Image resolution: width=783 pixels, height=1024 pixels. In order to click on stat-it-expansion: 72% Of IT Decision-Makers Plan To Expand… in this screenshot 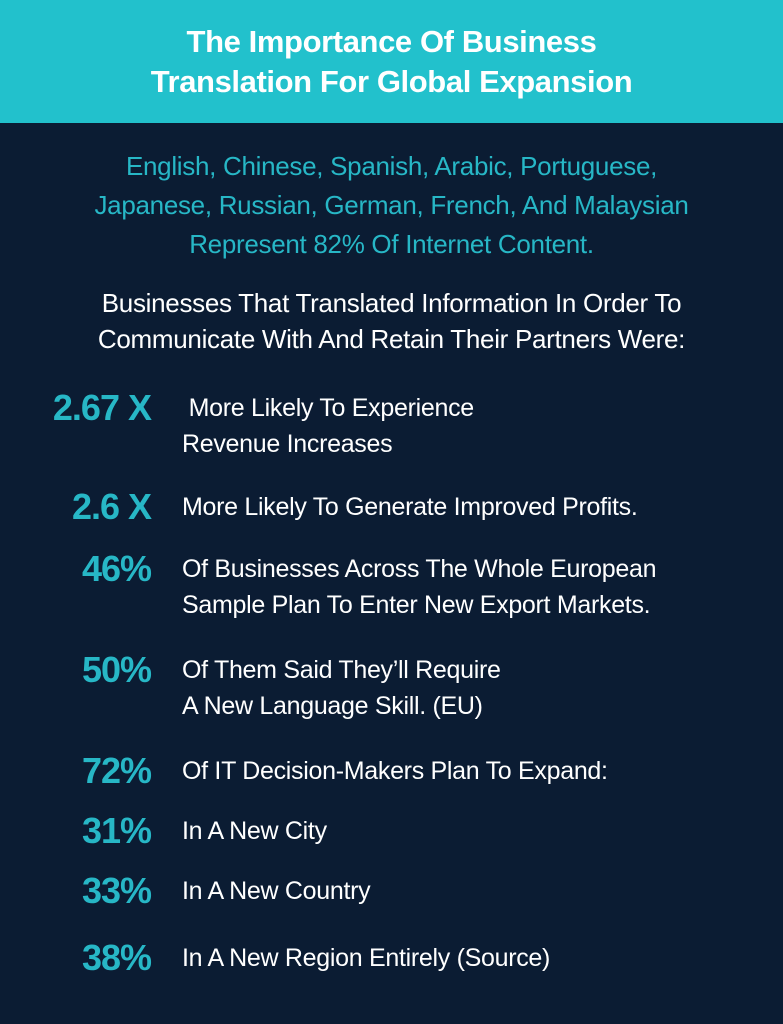, I will do `click(391, 779)`.